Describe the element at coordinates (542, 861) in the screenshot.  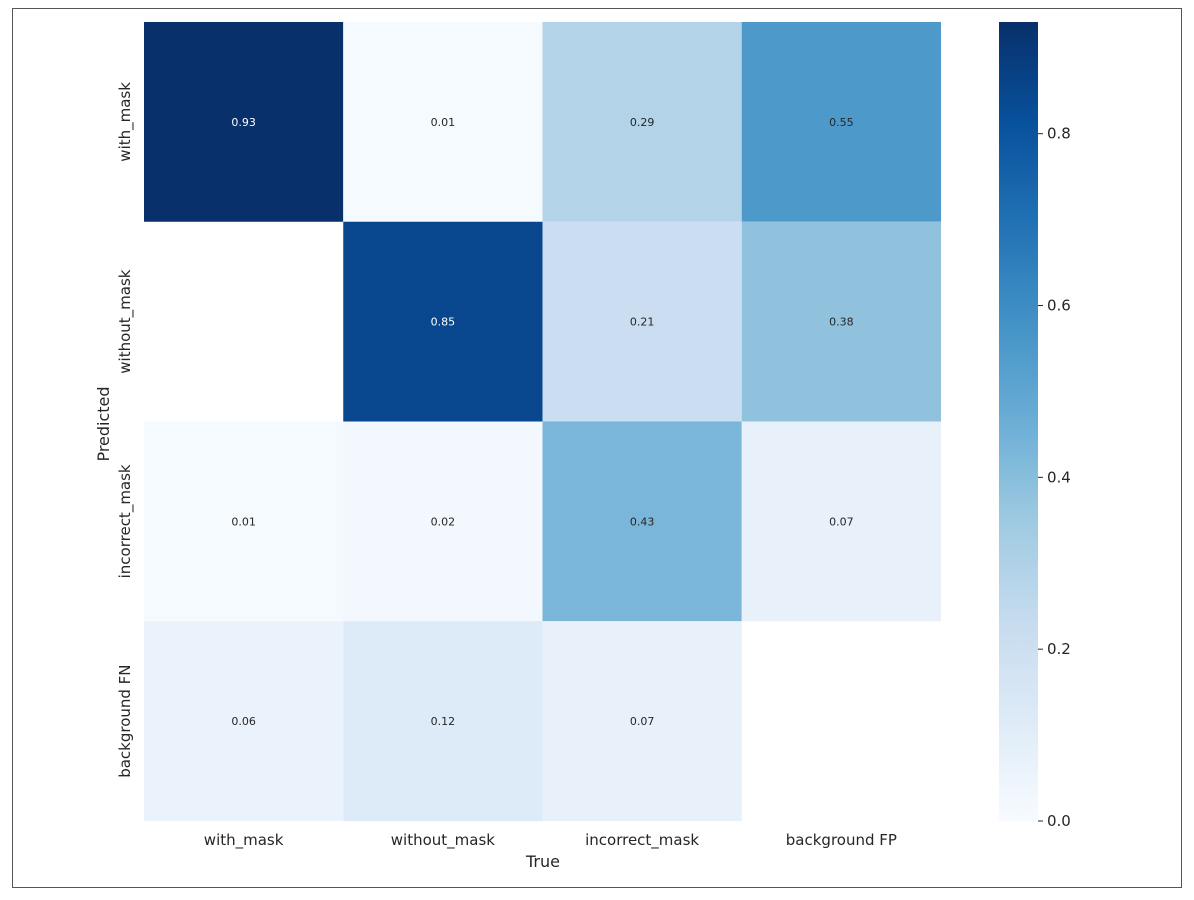
I see `x-axis-title: True` at that location.